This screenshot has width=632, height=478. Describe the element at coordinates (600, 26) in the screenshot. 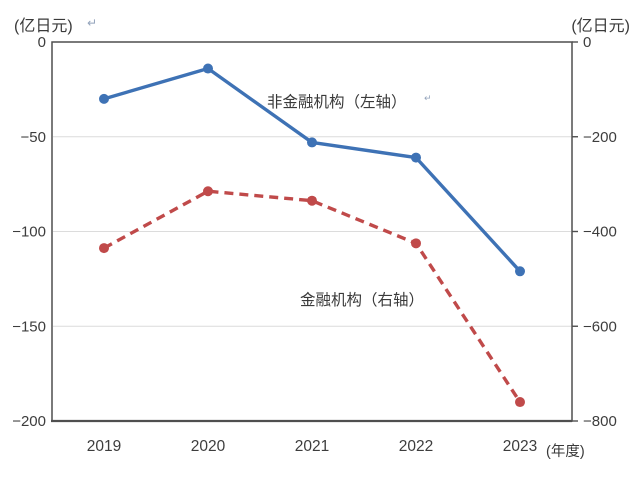

I see `right-axis-unit-label: (亿日元)` at that location.